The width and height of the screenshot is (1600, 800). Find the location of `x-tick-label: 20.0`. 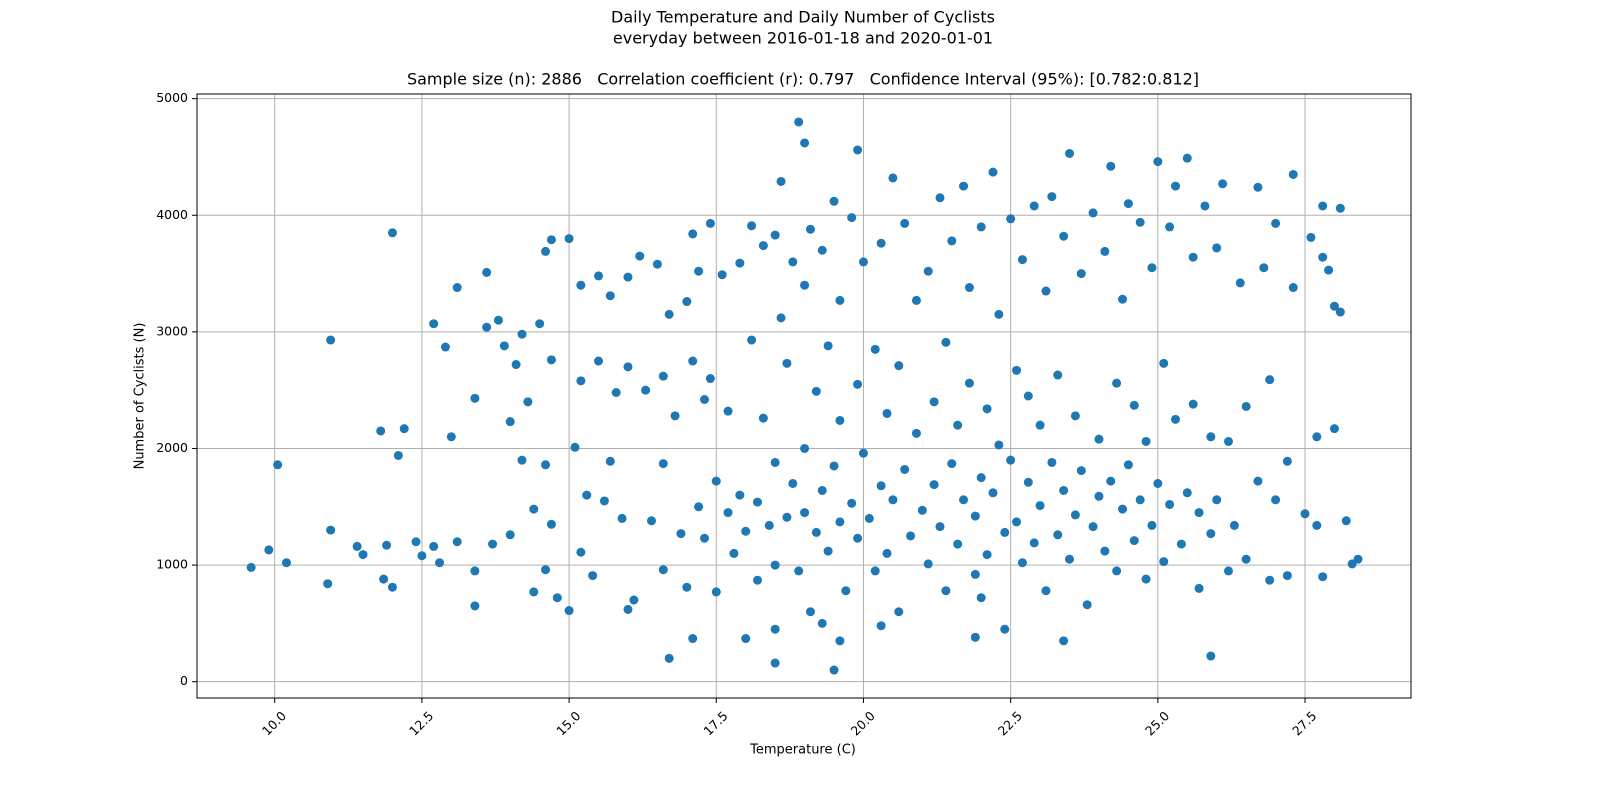

x-tick-label: 20.0 is located at coordinates (863, 723).